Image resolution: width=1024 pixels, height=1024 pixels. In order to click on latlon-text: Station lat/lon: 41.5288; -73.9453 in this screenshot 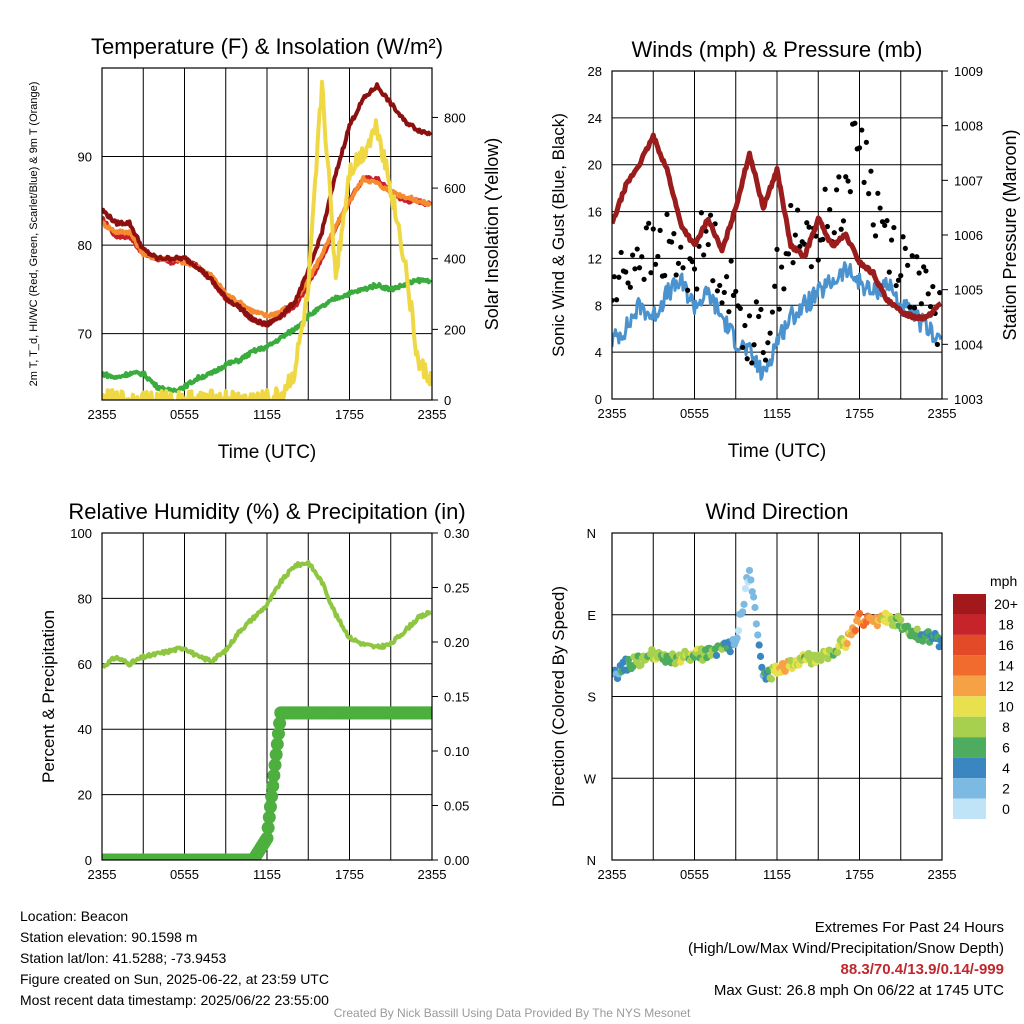, I will do `click(123, 958)`.